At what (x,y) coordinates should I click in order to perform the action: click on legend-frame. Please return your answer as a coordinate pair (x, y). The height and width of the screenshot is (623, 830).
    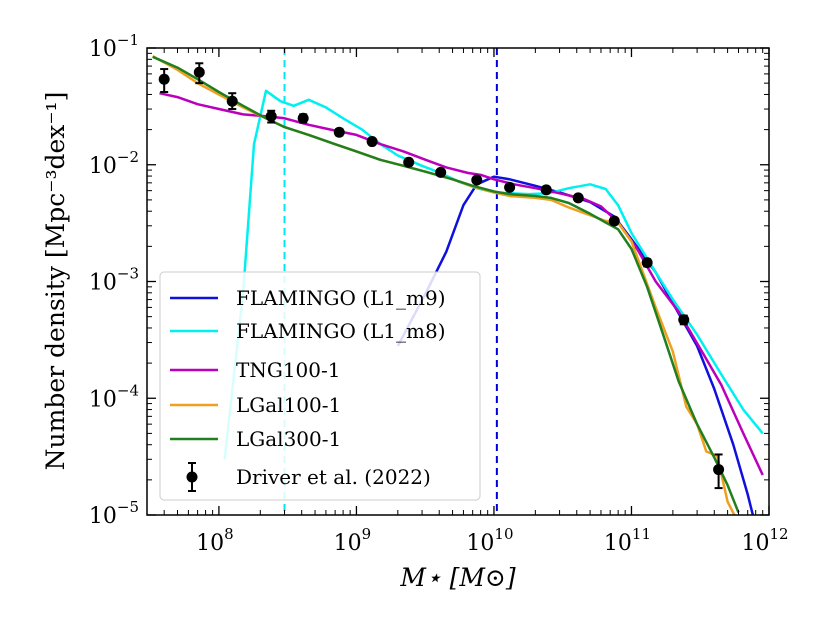
    Looking at the image, I should click on (320, 386).